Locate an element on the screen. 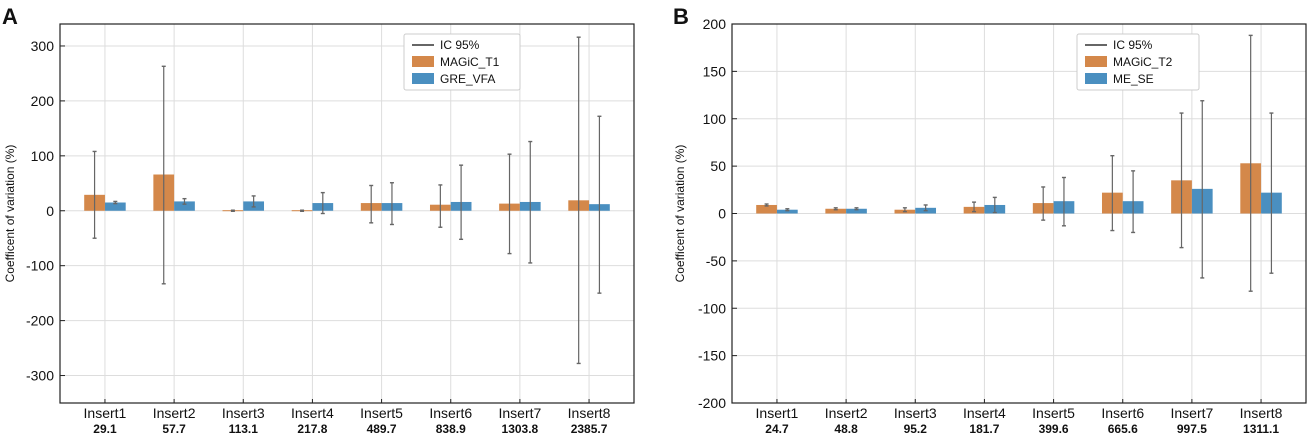  x-sublabel: 997.5 is located at coordinates (1192, 429).